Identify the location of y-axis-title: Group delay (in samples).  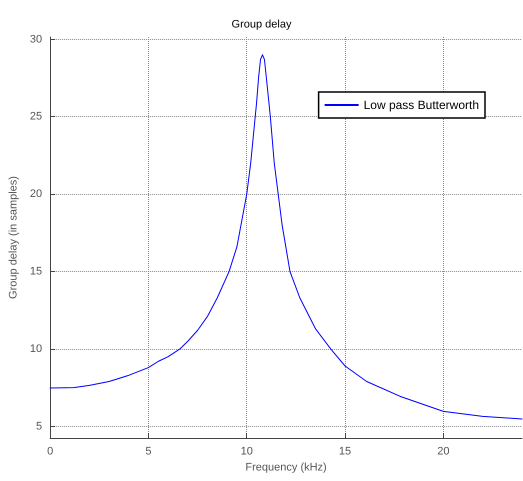
(14, 237).